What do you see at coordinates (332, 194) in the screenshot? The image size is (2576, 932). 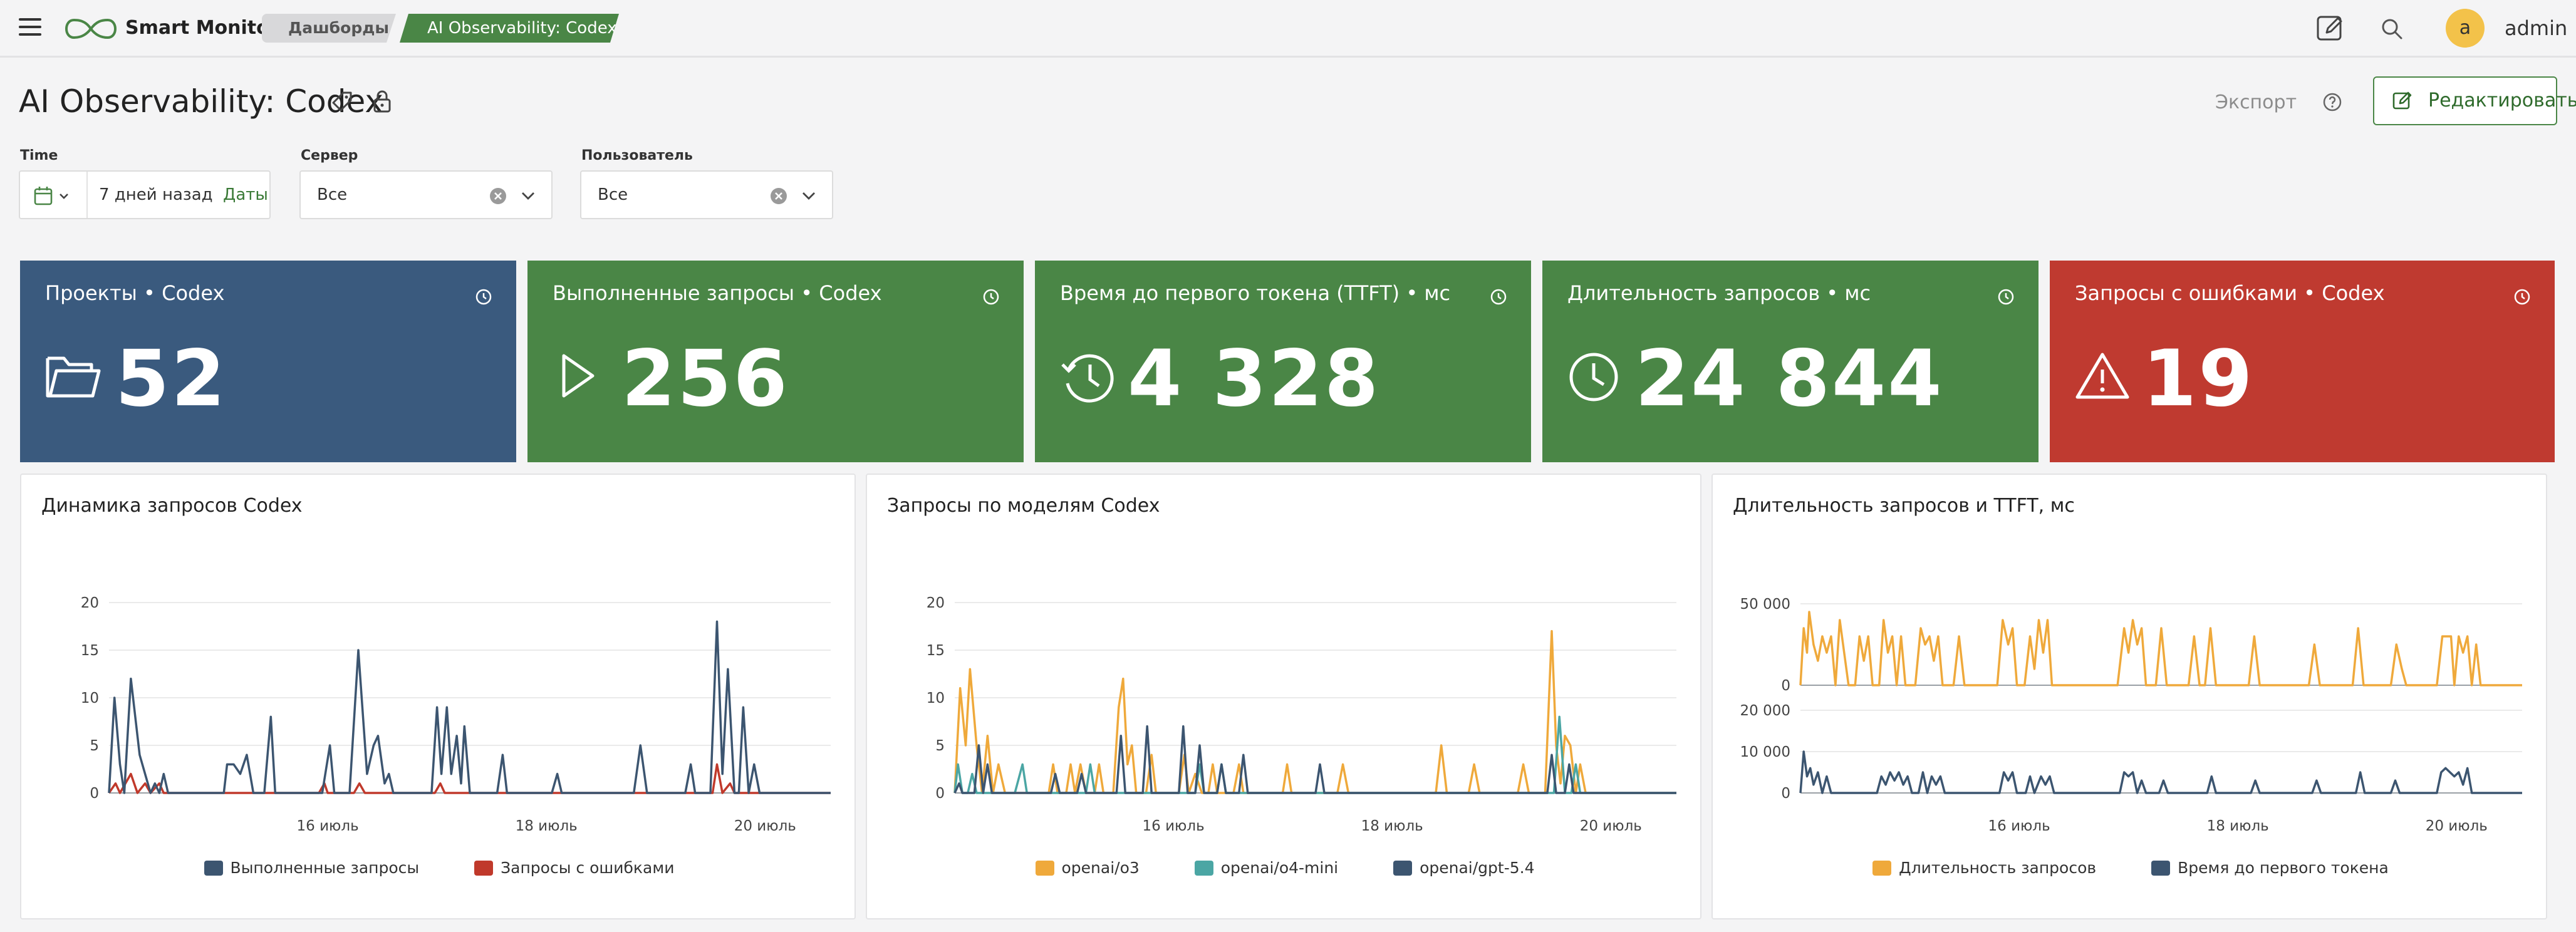 I see `server-select-value: Все` at bounding box center [332, 194].